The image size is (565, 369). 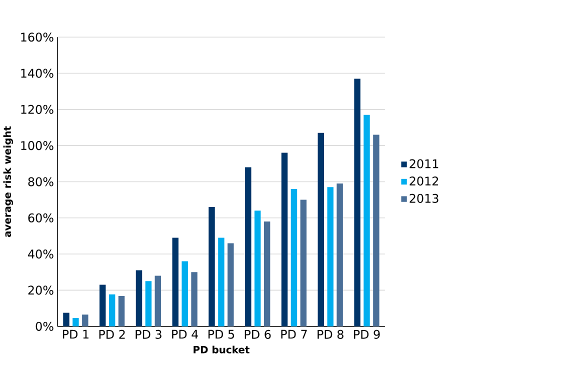 What do you see at coordinates (424, 181) in the screenshot?
I see `legend-label: 2012` at bounding box center [424, 181].